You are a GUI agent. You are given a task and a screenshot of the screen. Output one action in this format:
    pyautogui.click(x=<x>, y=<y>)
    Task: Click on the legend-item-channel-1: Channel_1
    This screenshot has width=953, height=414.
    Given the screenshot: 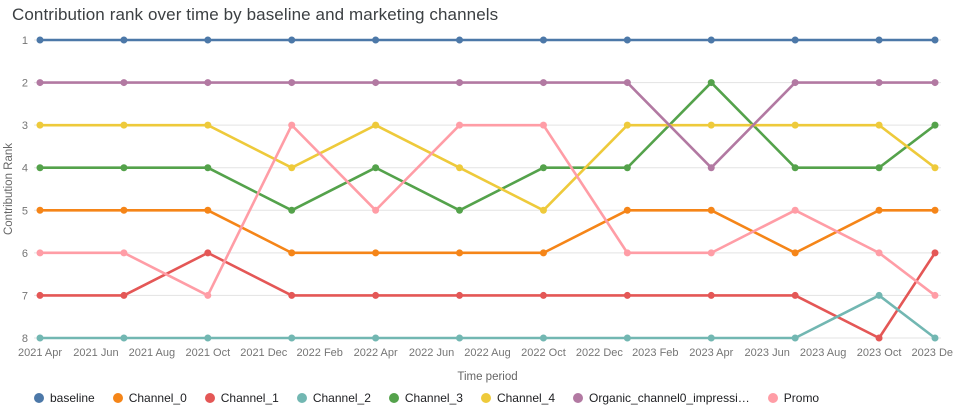 What is the action you would take?
    pyautogui.click(x=241, y=398)
    